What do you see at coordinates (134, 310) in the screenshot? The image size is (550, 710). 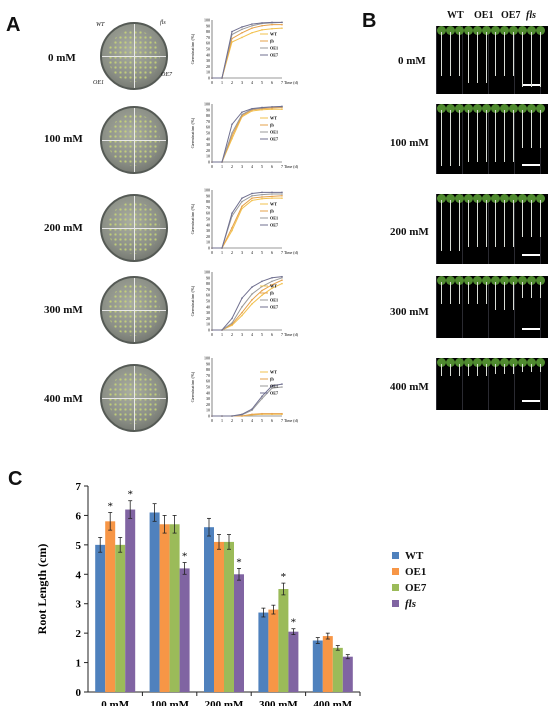 I see `petri-dish-300mm` at bounding box center [134, 310].